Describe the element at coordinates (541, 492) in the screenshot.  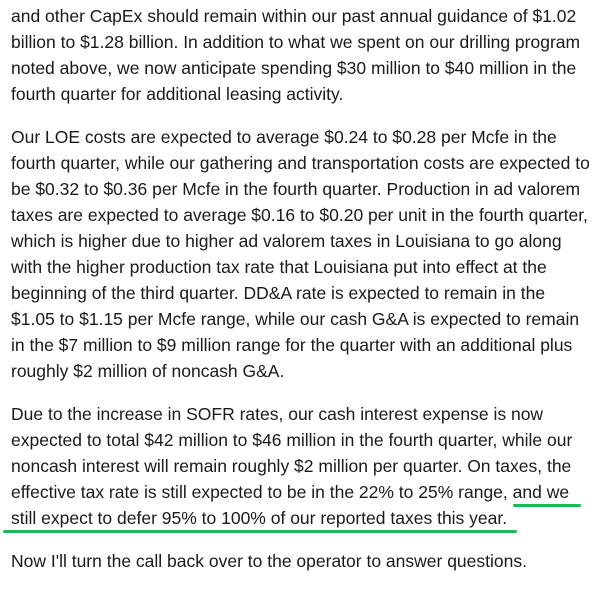
I see `highlighted-segment: and we` at that location.